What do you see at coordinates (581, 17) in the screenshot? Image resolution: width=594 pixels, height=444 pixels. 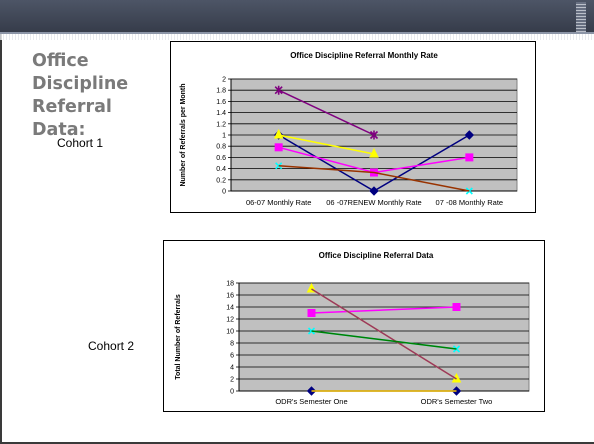 I see `corner-pattern` at bounding box center [581, 17].